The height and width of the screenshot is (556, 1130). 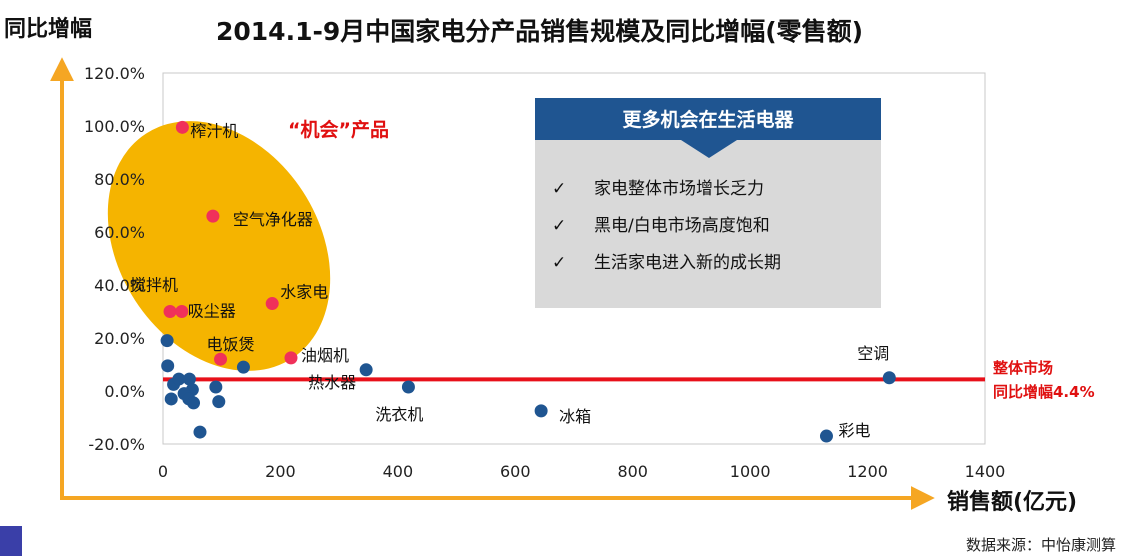 What do you see at coordinates (114, 73) in the screenshot?
I see `y-tick-label: 120.0%` at bounding box center [114, 73].